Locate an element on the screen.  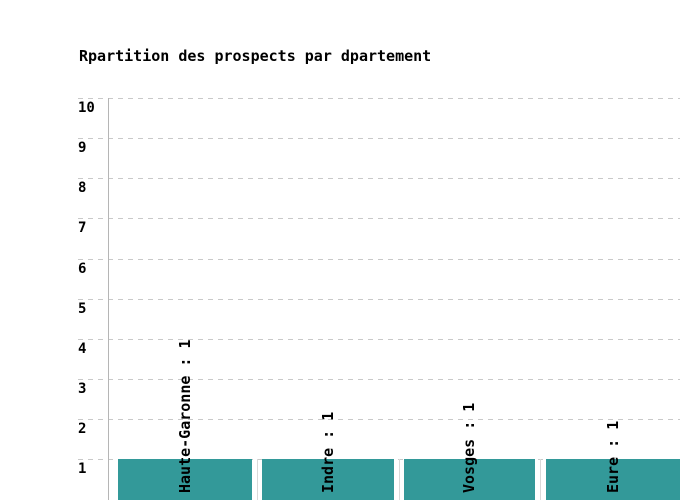
bar-value-label: Indre : 1 is located at coordinates (327, 452).